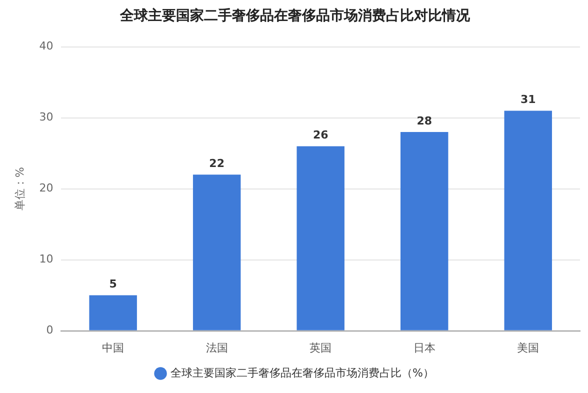 The image size is (588, 393). I want to click on y-tick-label: 10, so click(46, 259).